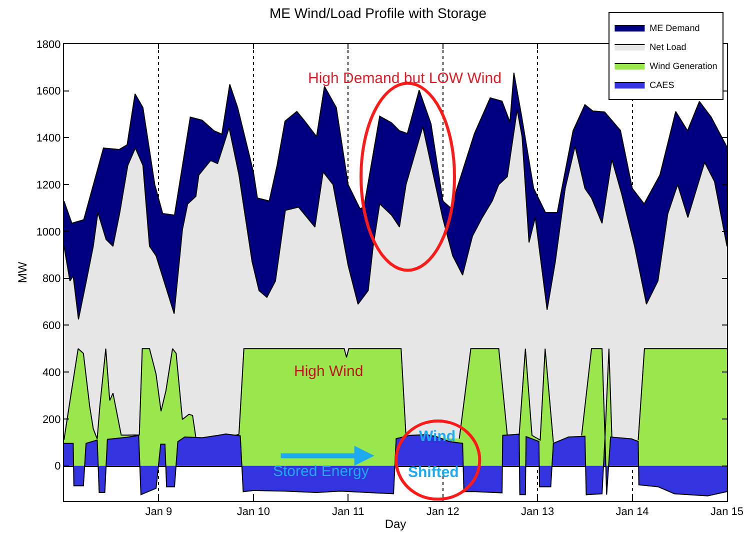 Image resolution: width=756 pixels, height=541 pixels. Describe the element at coordinates (51, 372) in the screenshot. I see `y-tick-label: 400` at that location.